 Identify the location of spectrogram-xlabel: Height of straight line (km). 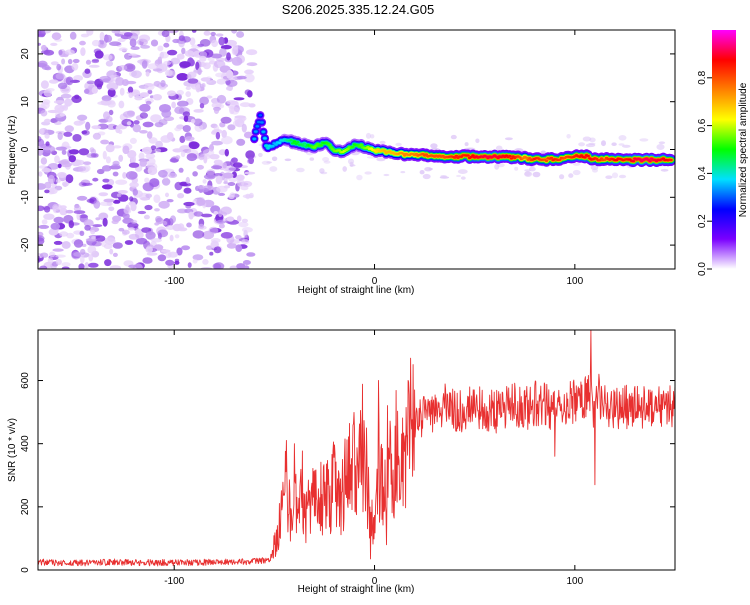
(356, 290).